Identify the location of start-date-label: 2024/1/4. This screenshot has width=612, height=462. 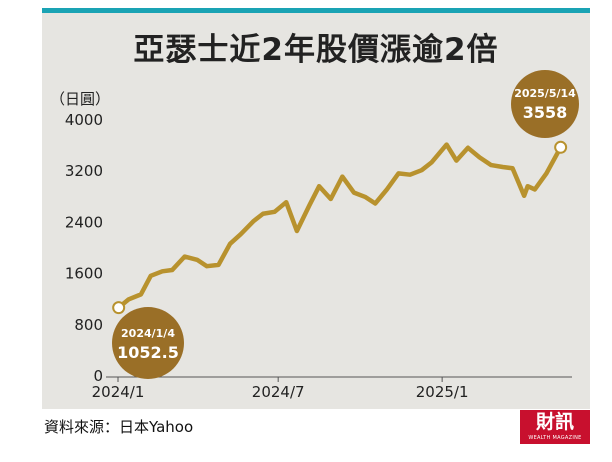
(148, 333).